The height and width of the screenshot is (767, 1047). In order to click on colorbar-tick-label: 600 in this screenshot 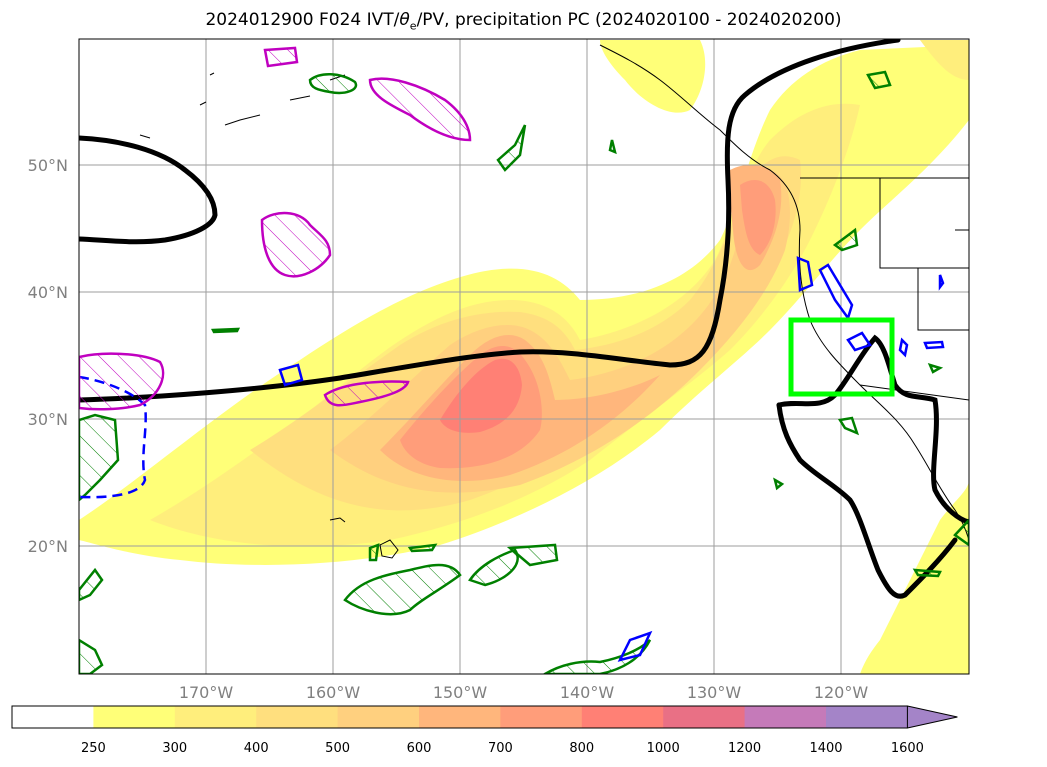, I will do `click(419, 748)`.